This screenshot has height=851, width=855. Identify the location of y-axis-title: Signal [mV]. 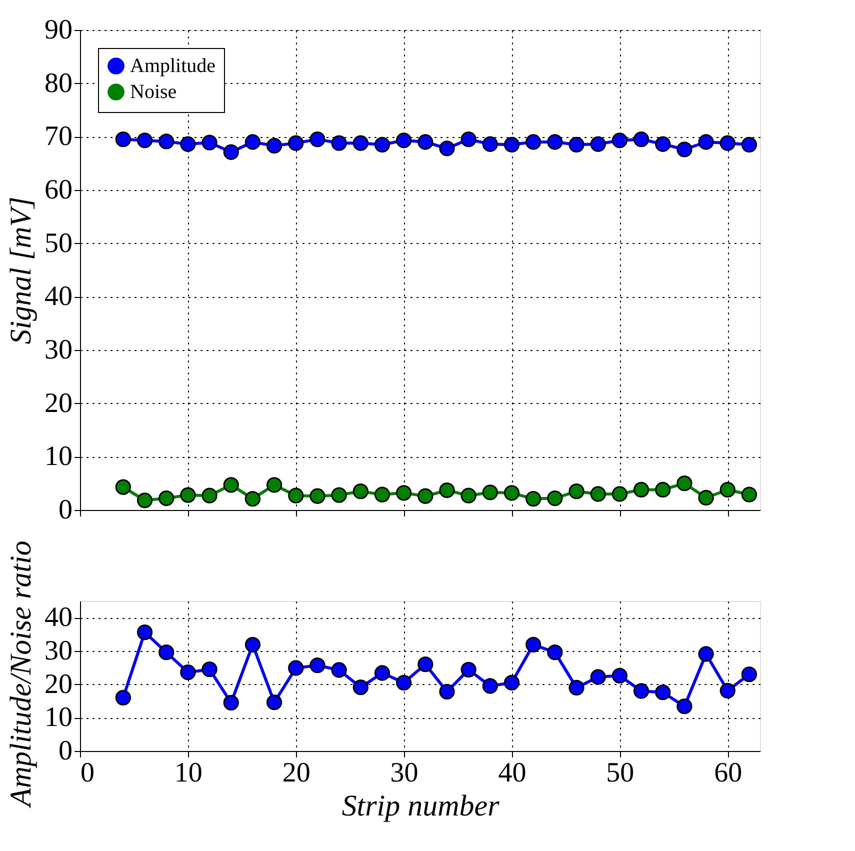
(21, 270).